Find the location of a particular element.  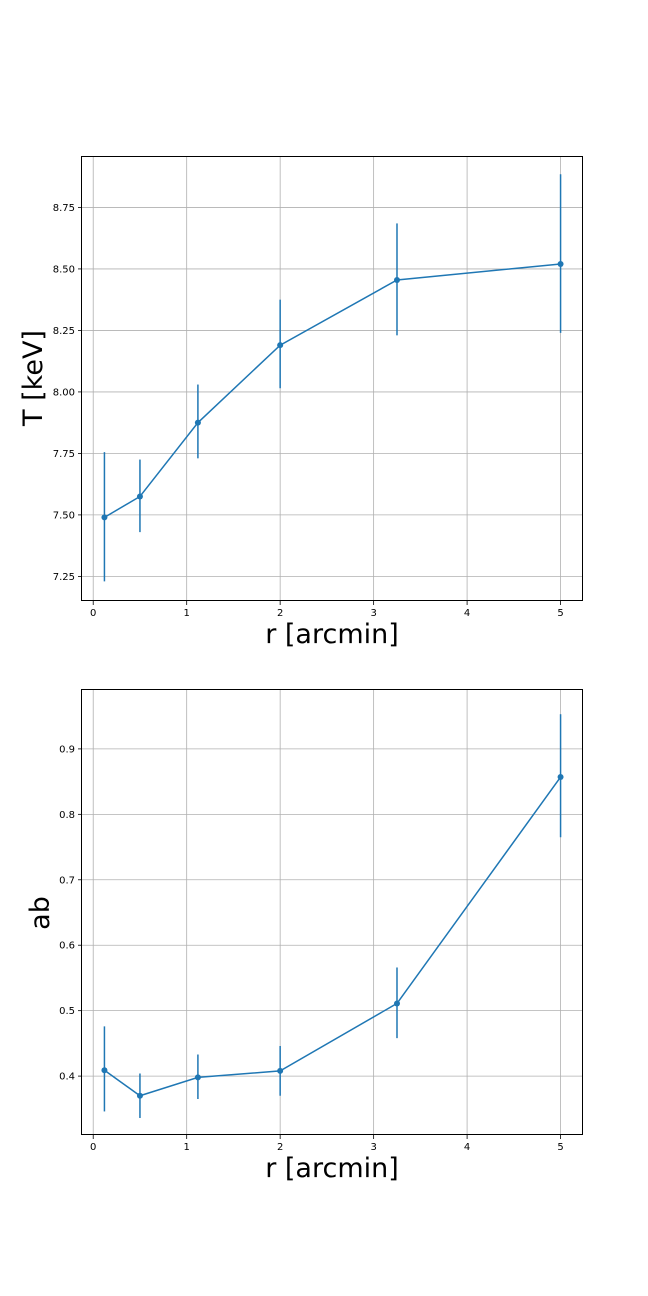

temperature-x-tick-label: 3 is located at coordinates (373, 613).